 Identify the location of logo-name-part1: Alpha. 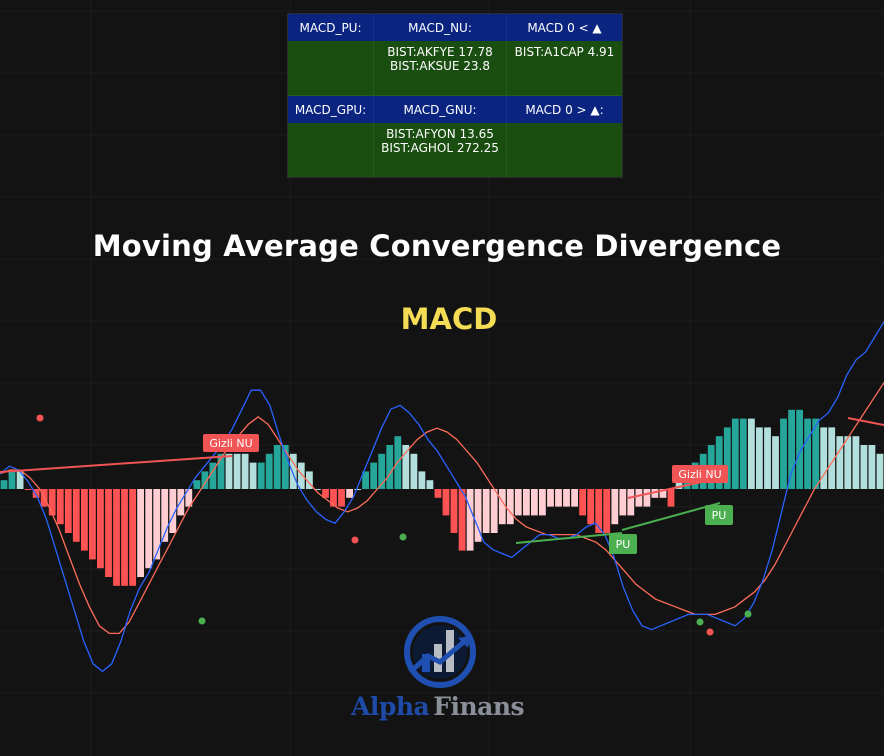
(390, 706).